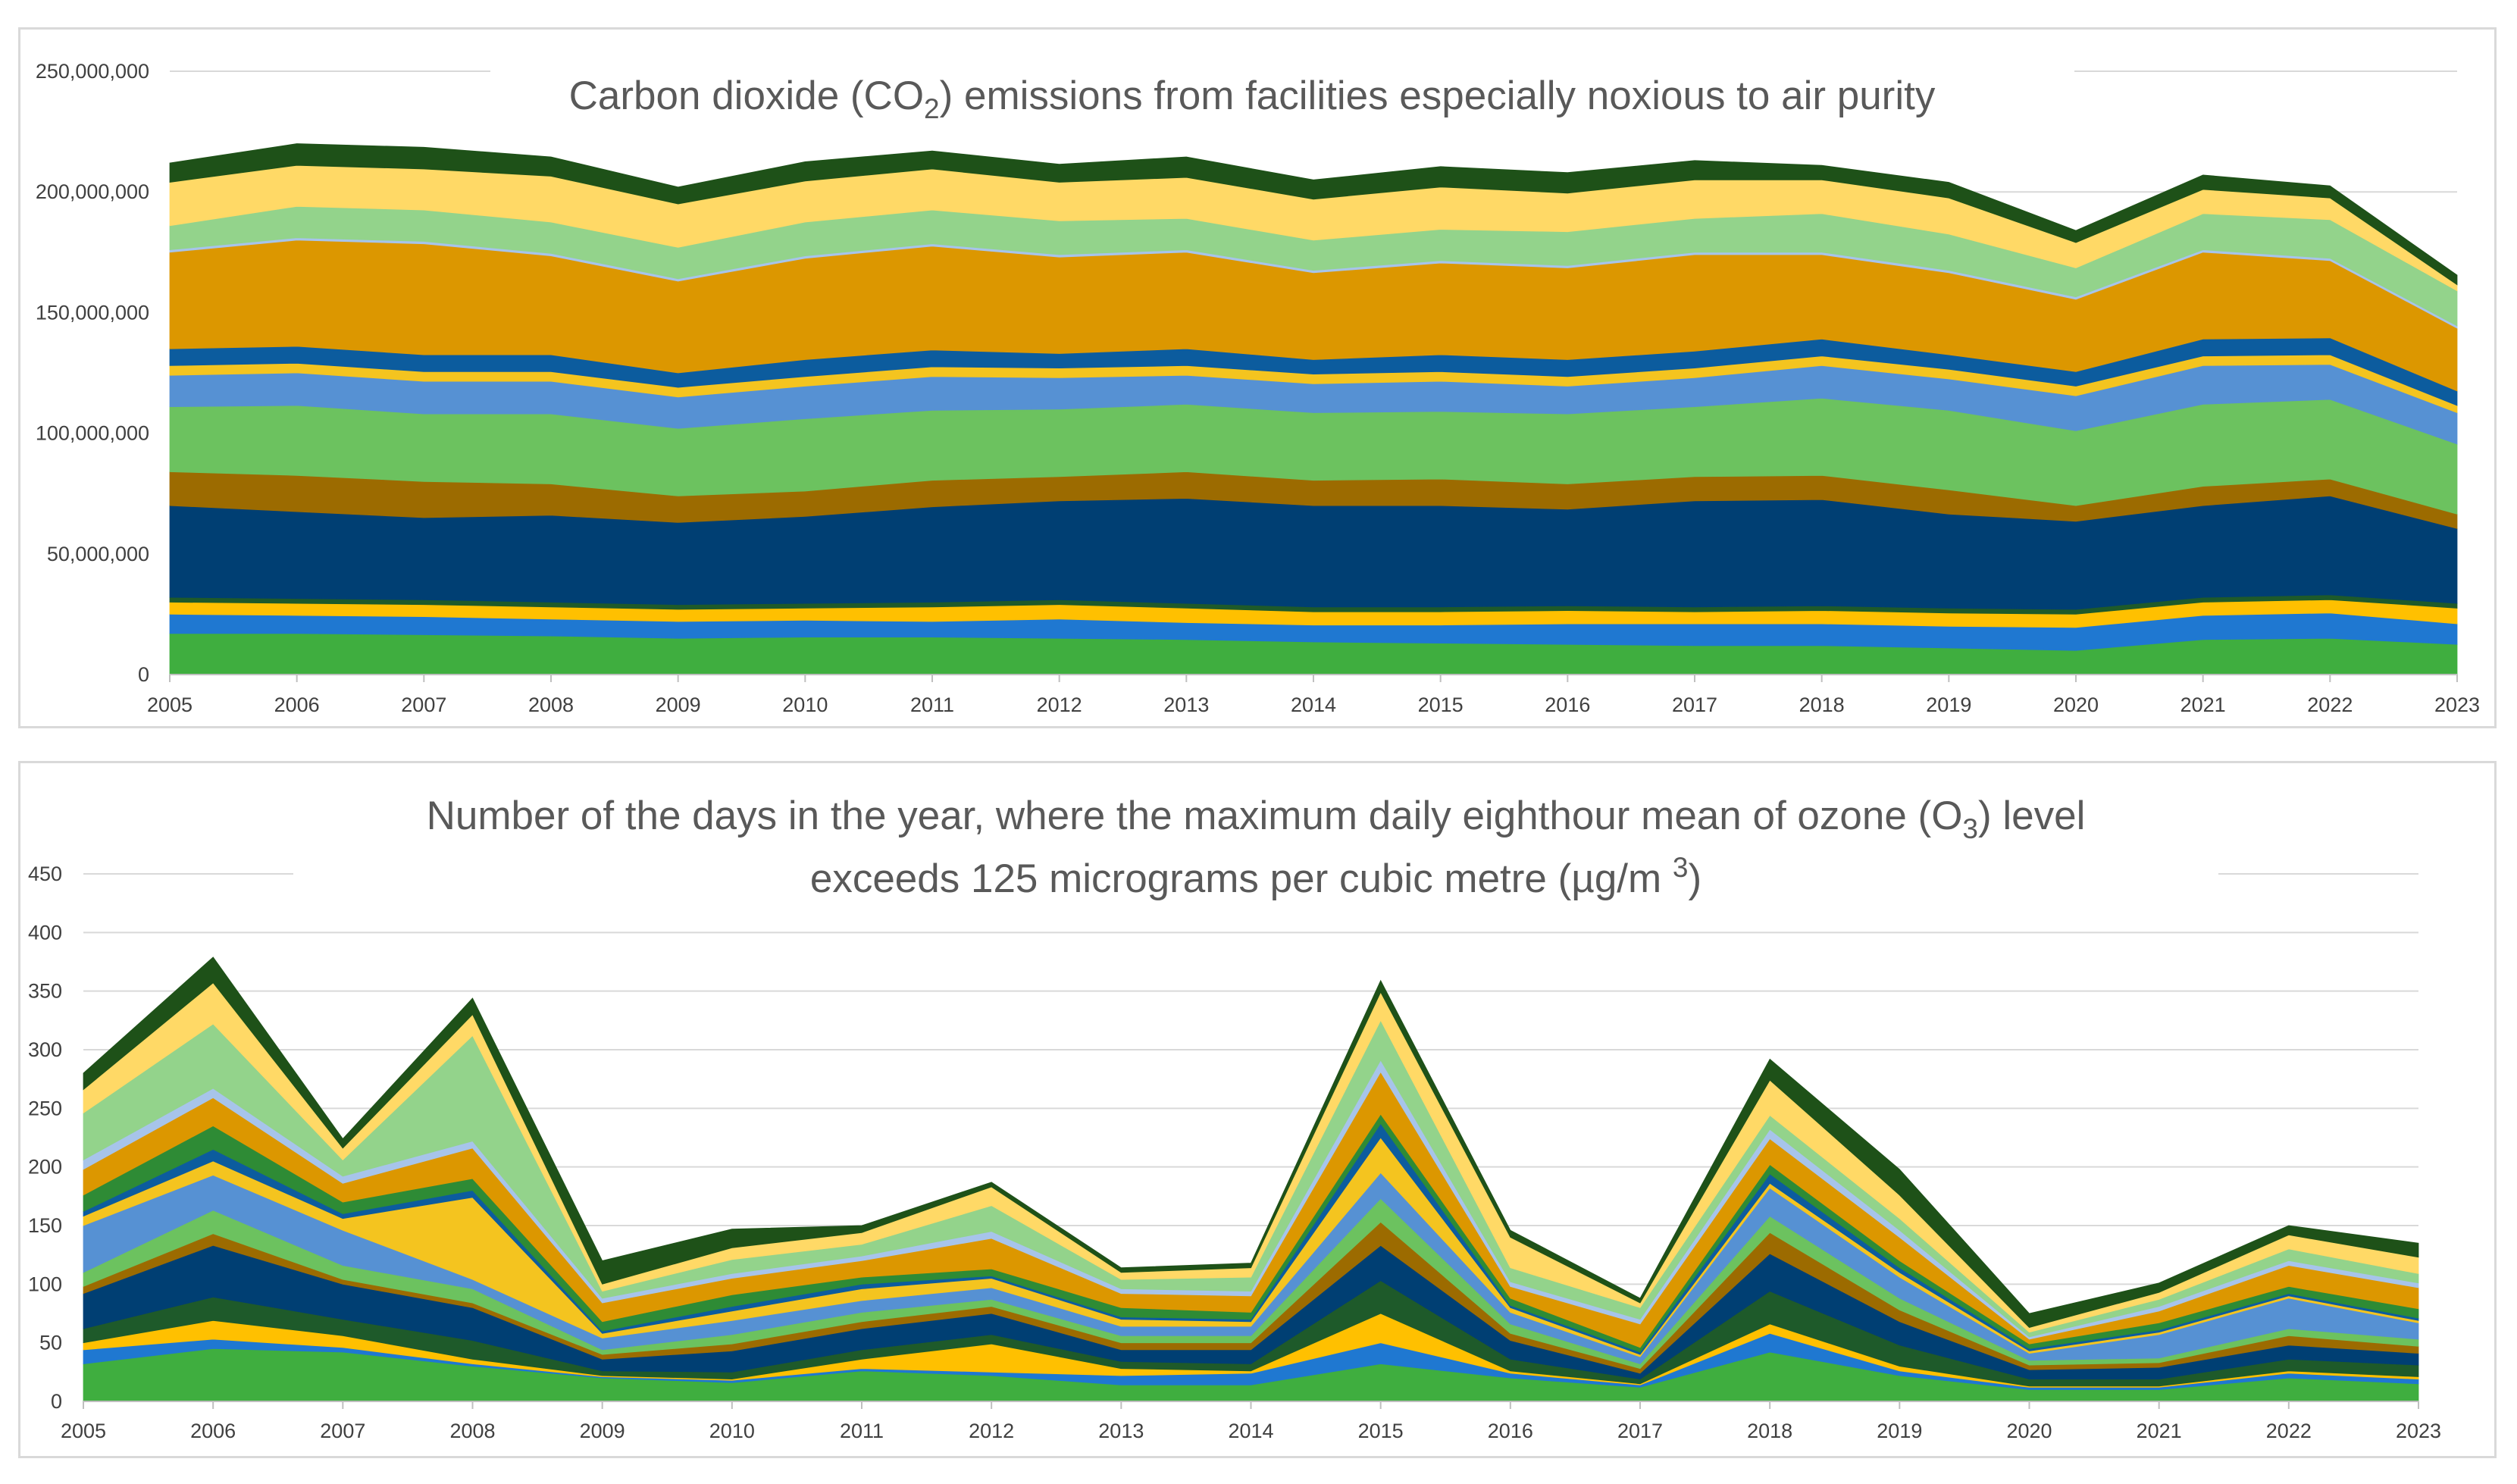  What do you see at coordinates (45, 1138) in the screenshot?
I see `y-axis-tick-labels: 0 50 100 150 200 250 300 350 400 450` at bounding box center [45, 1138].